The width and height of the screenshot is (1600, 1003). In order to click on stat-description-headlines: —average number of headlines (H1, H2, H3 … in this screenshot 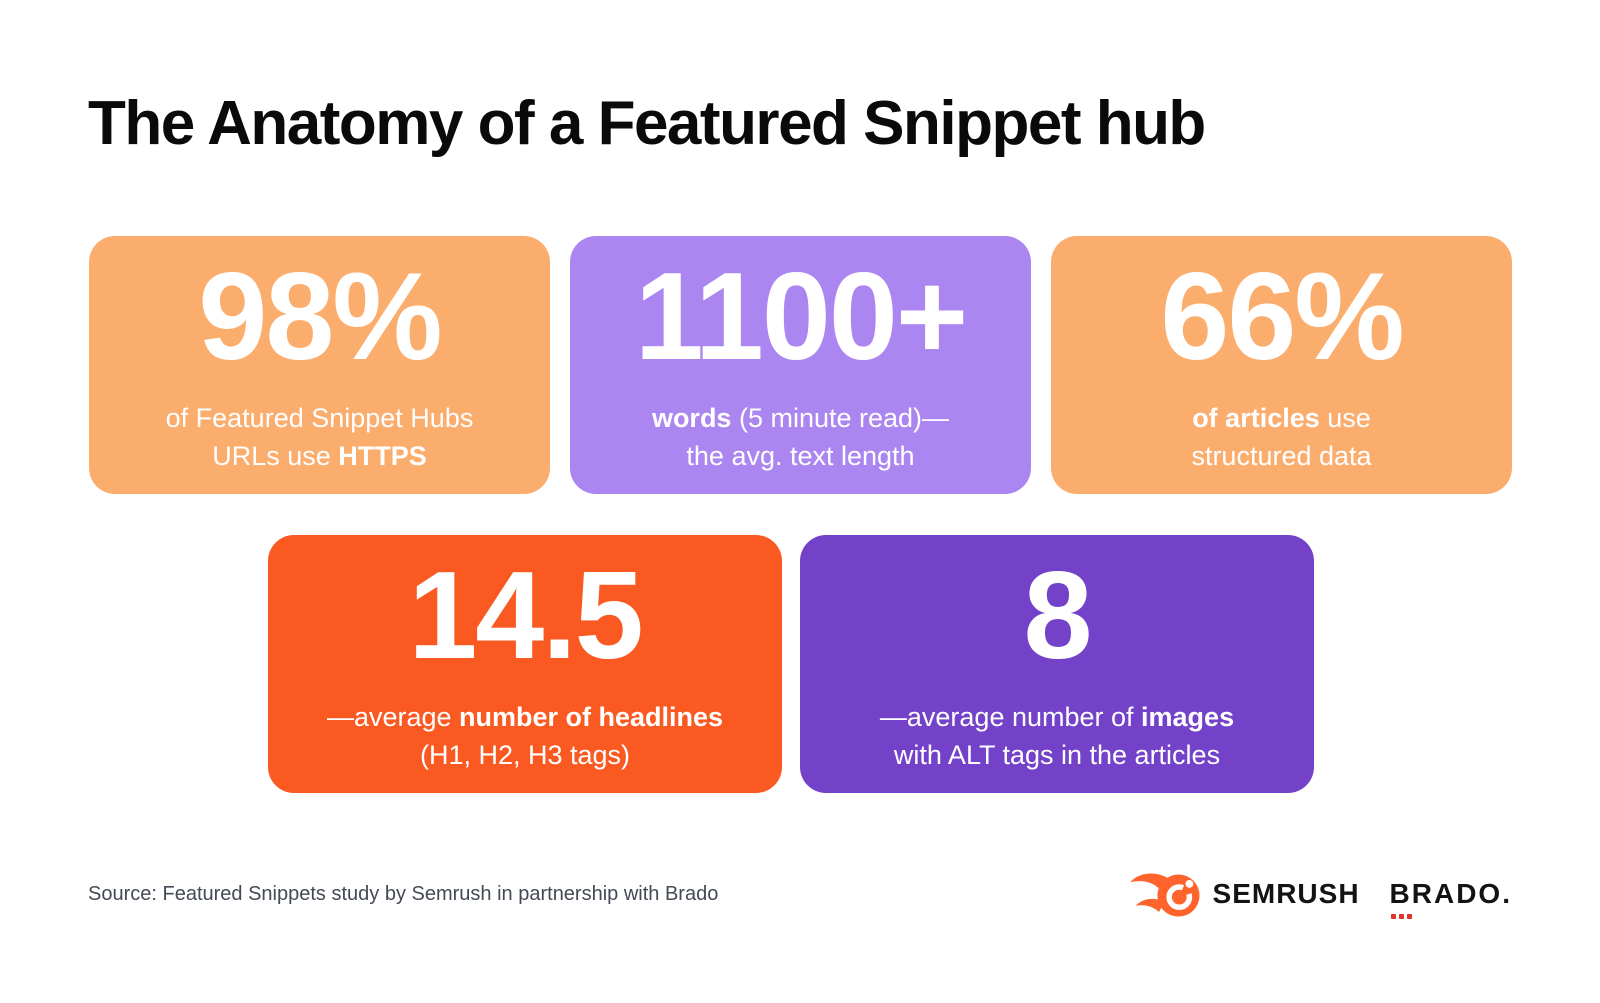, I will do `click(525, 735)`.